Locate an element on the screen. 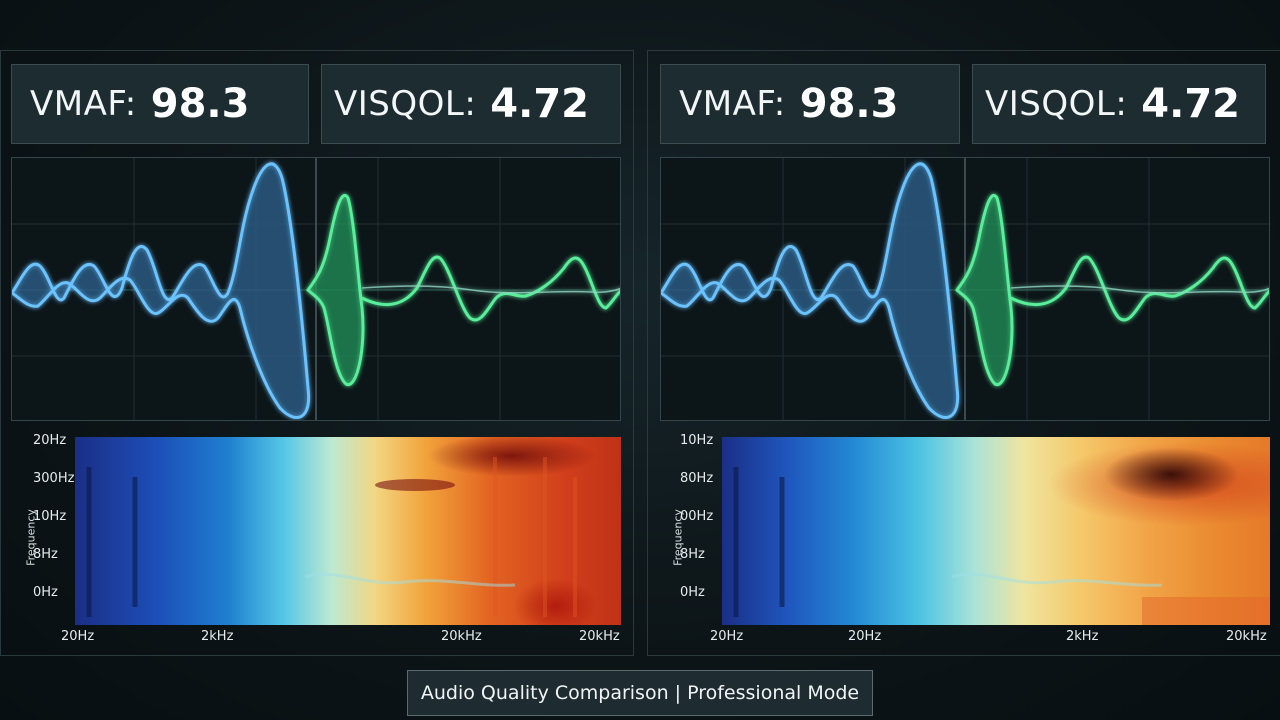  y-tick-label: 300Hz is located at coordinates (54, 478).